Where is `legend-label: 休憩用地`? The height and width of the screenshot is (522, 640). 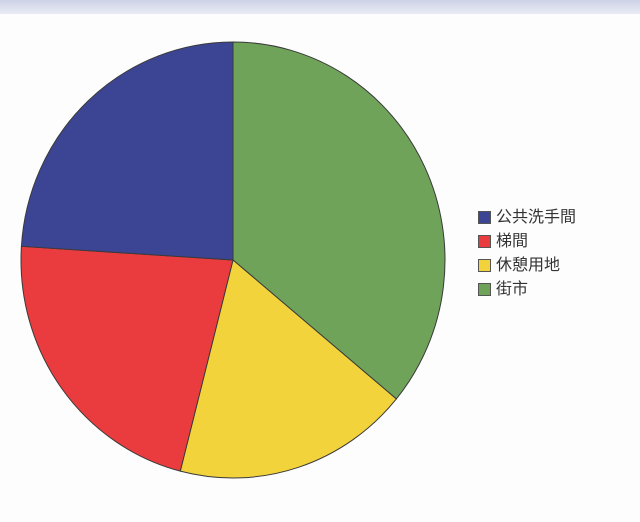 legend-label: 休憩用地 is located at coordinates (528, 264).